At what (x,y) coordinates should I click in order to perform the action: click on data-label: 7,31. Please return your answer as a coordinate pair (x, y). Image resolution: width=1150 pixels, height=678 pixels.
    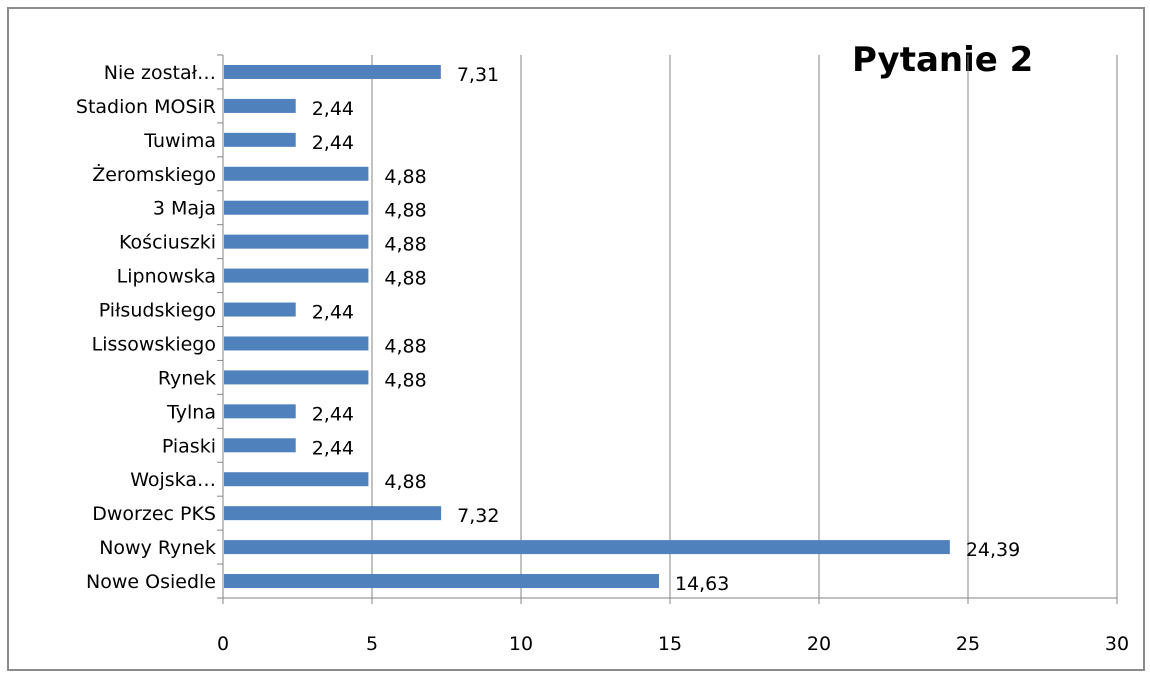
    Looking at the image, I should click on (478, 75).